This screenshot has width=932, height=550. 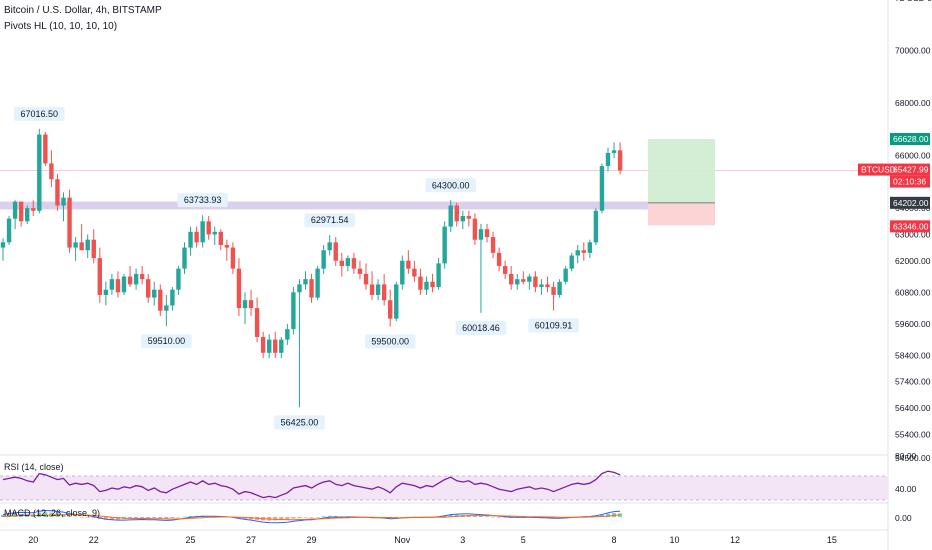 I want to click on symbol-legend: Bitcoin / U.S. Dollar, 4h, BITSTAMP, so click(x=83, y=10).